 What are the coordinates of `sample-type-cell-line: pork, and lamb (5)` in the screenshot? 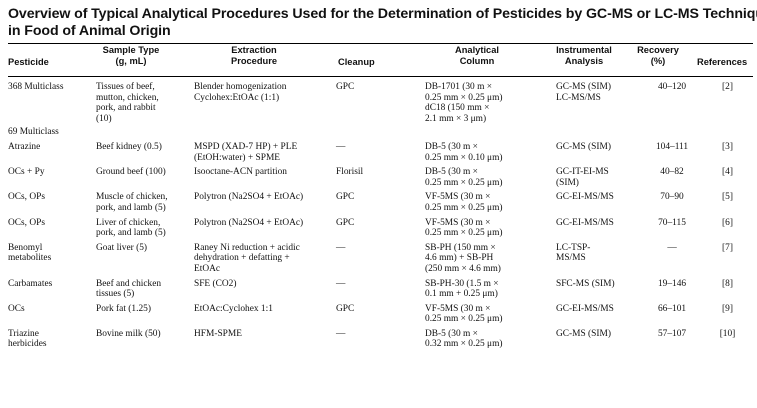 It's located at (131, 207).